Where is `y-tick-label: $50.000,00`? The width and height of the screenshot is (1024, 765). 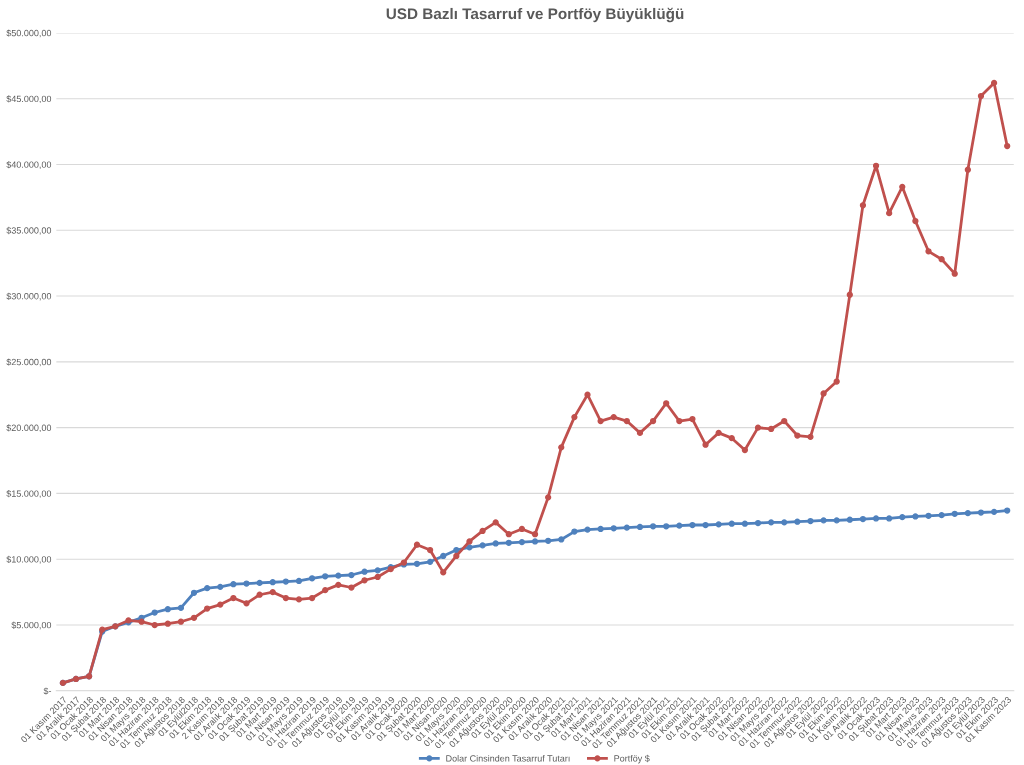 y-tick-label: $50.000,00 is located at coordinates (29, 33).